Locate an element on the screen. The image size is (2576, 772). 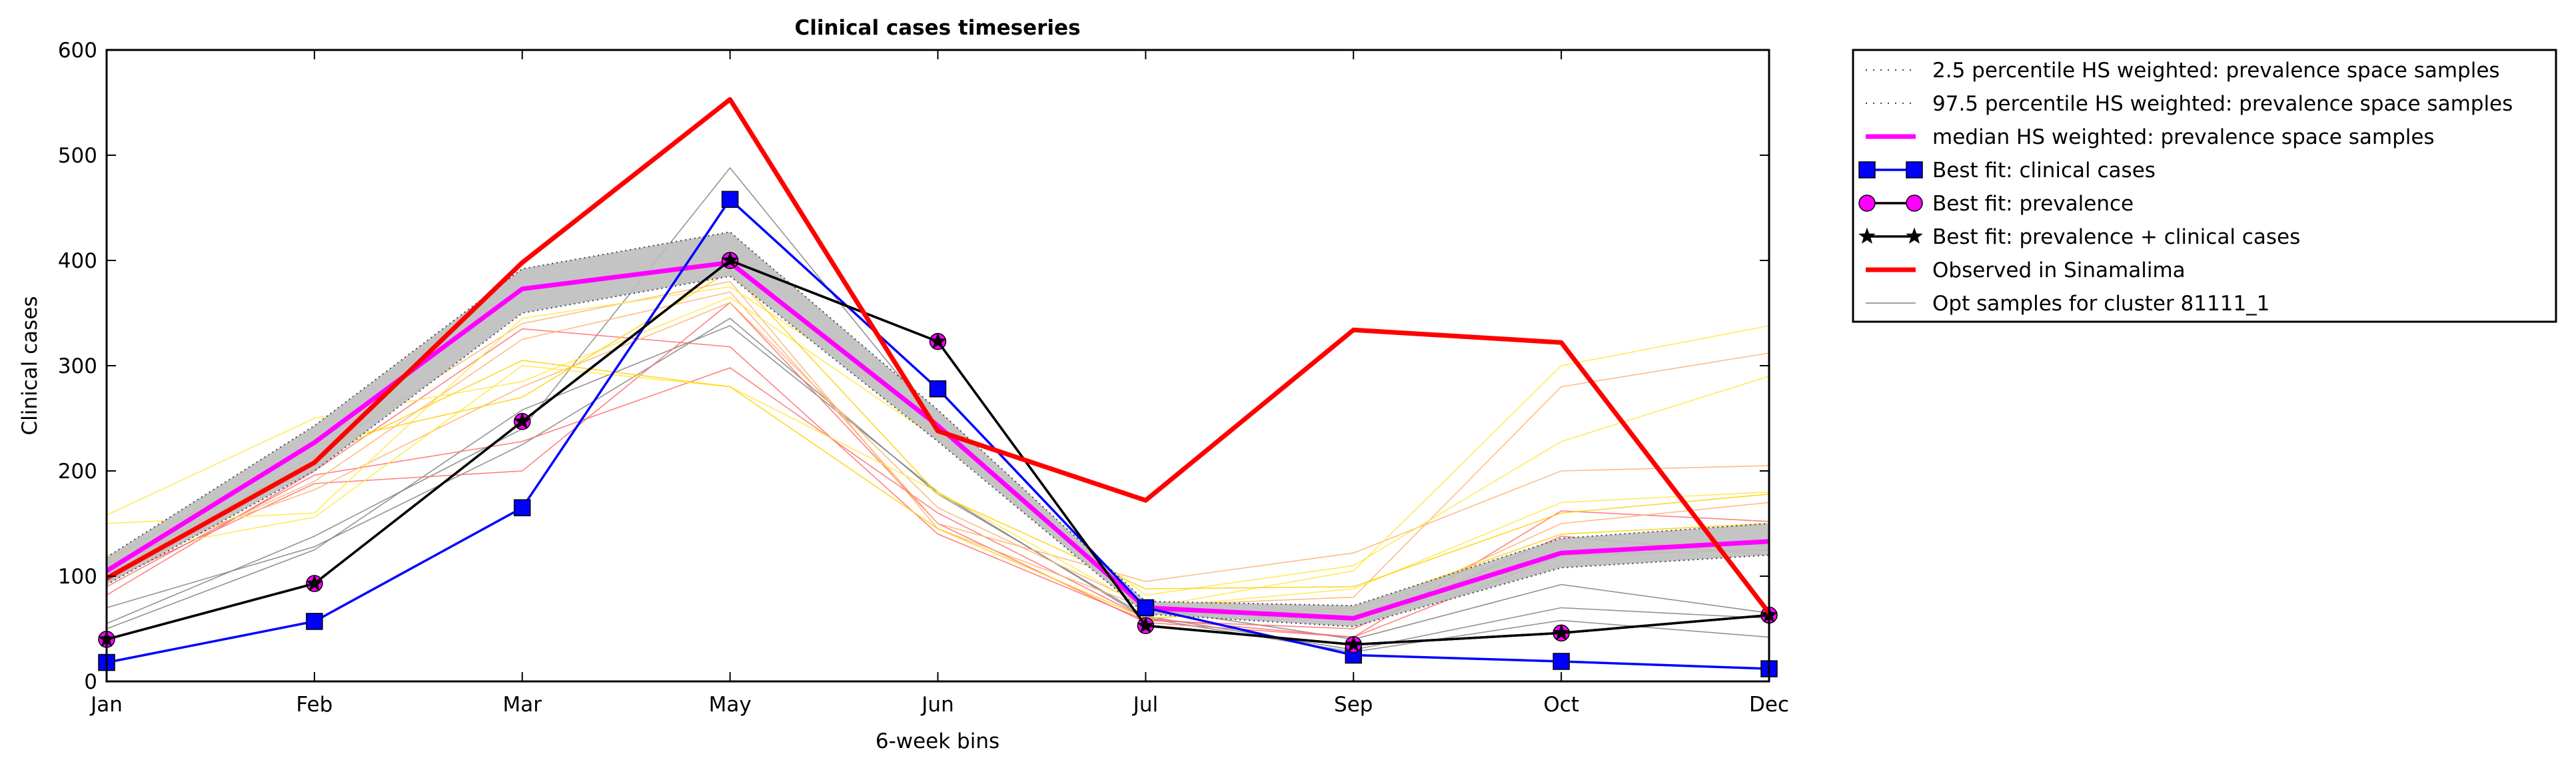
x-tick-label-4: May is located at coordinates (730, 705).